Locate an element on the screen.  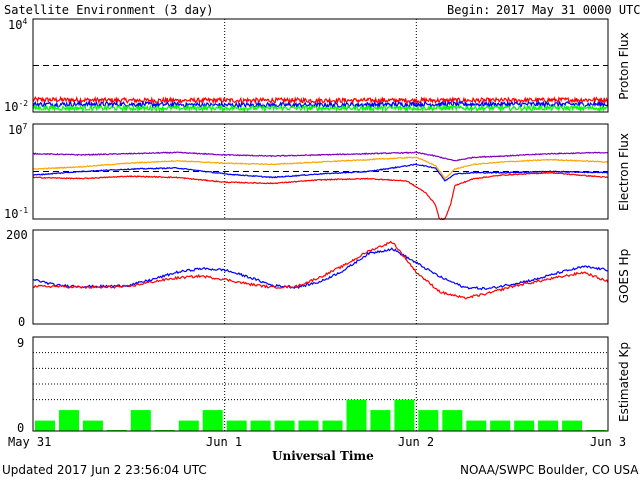
goes-hp-label: GOES Hp is located at coordinates (624, 276).